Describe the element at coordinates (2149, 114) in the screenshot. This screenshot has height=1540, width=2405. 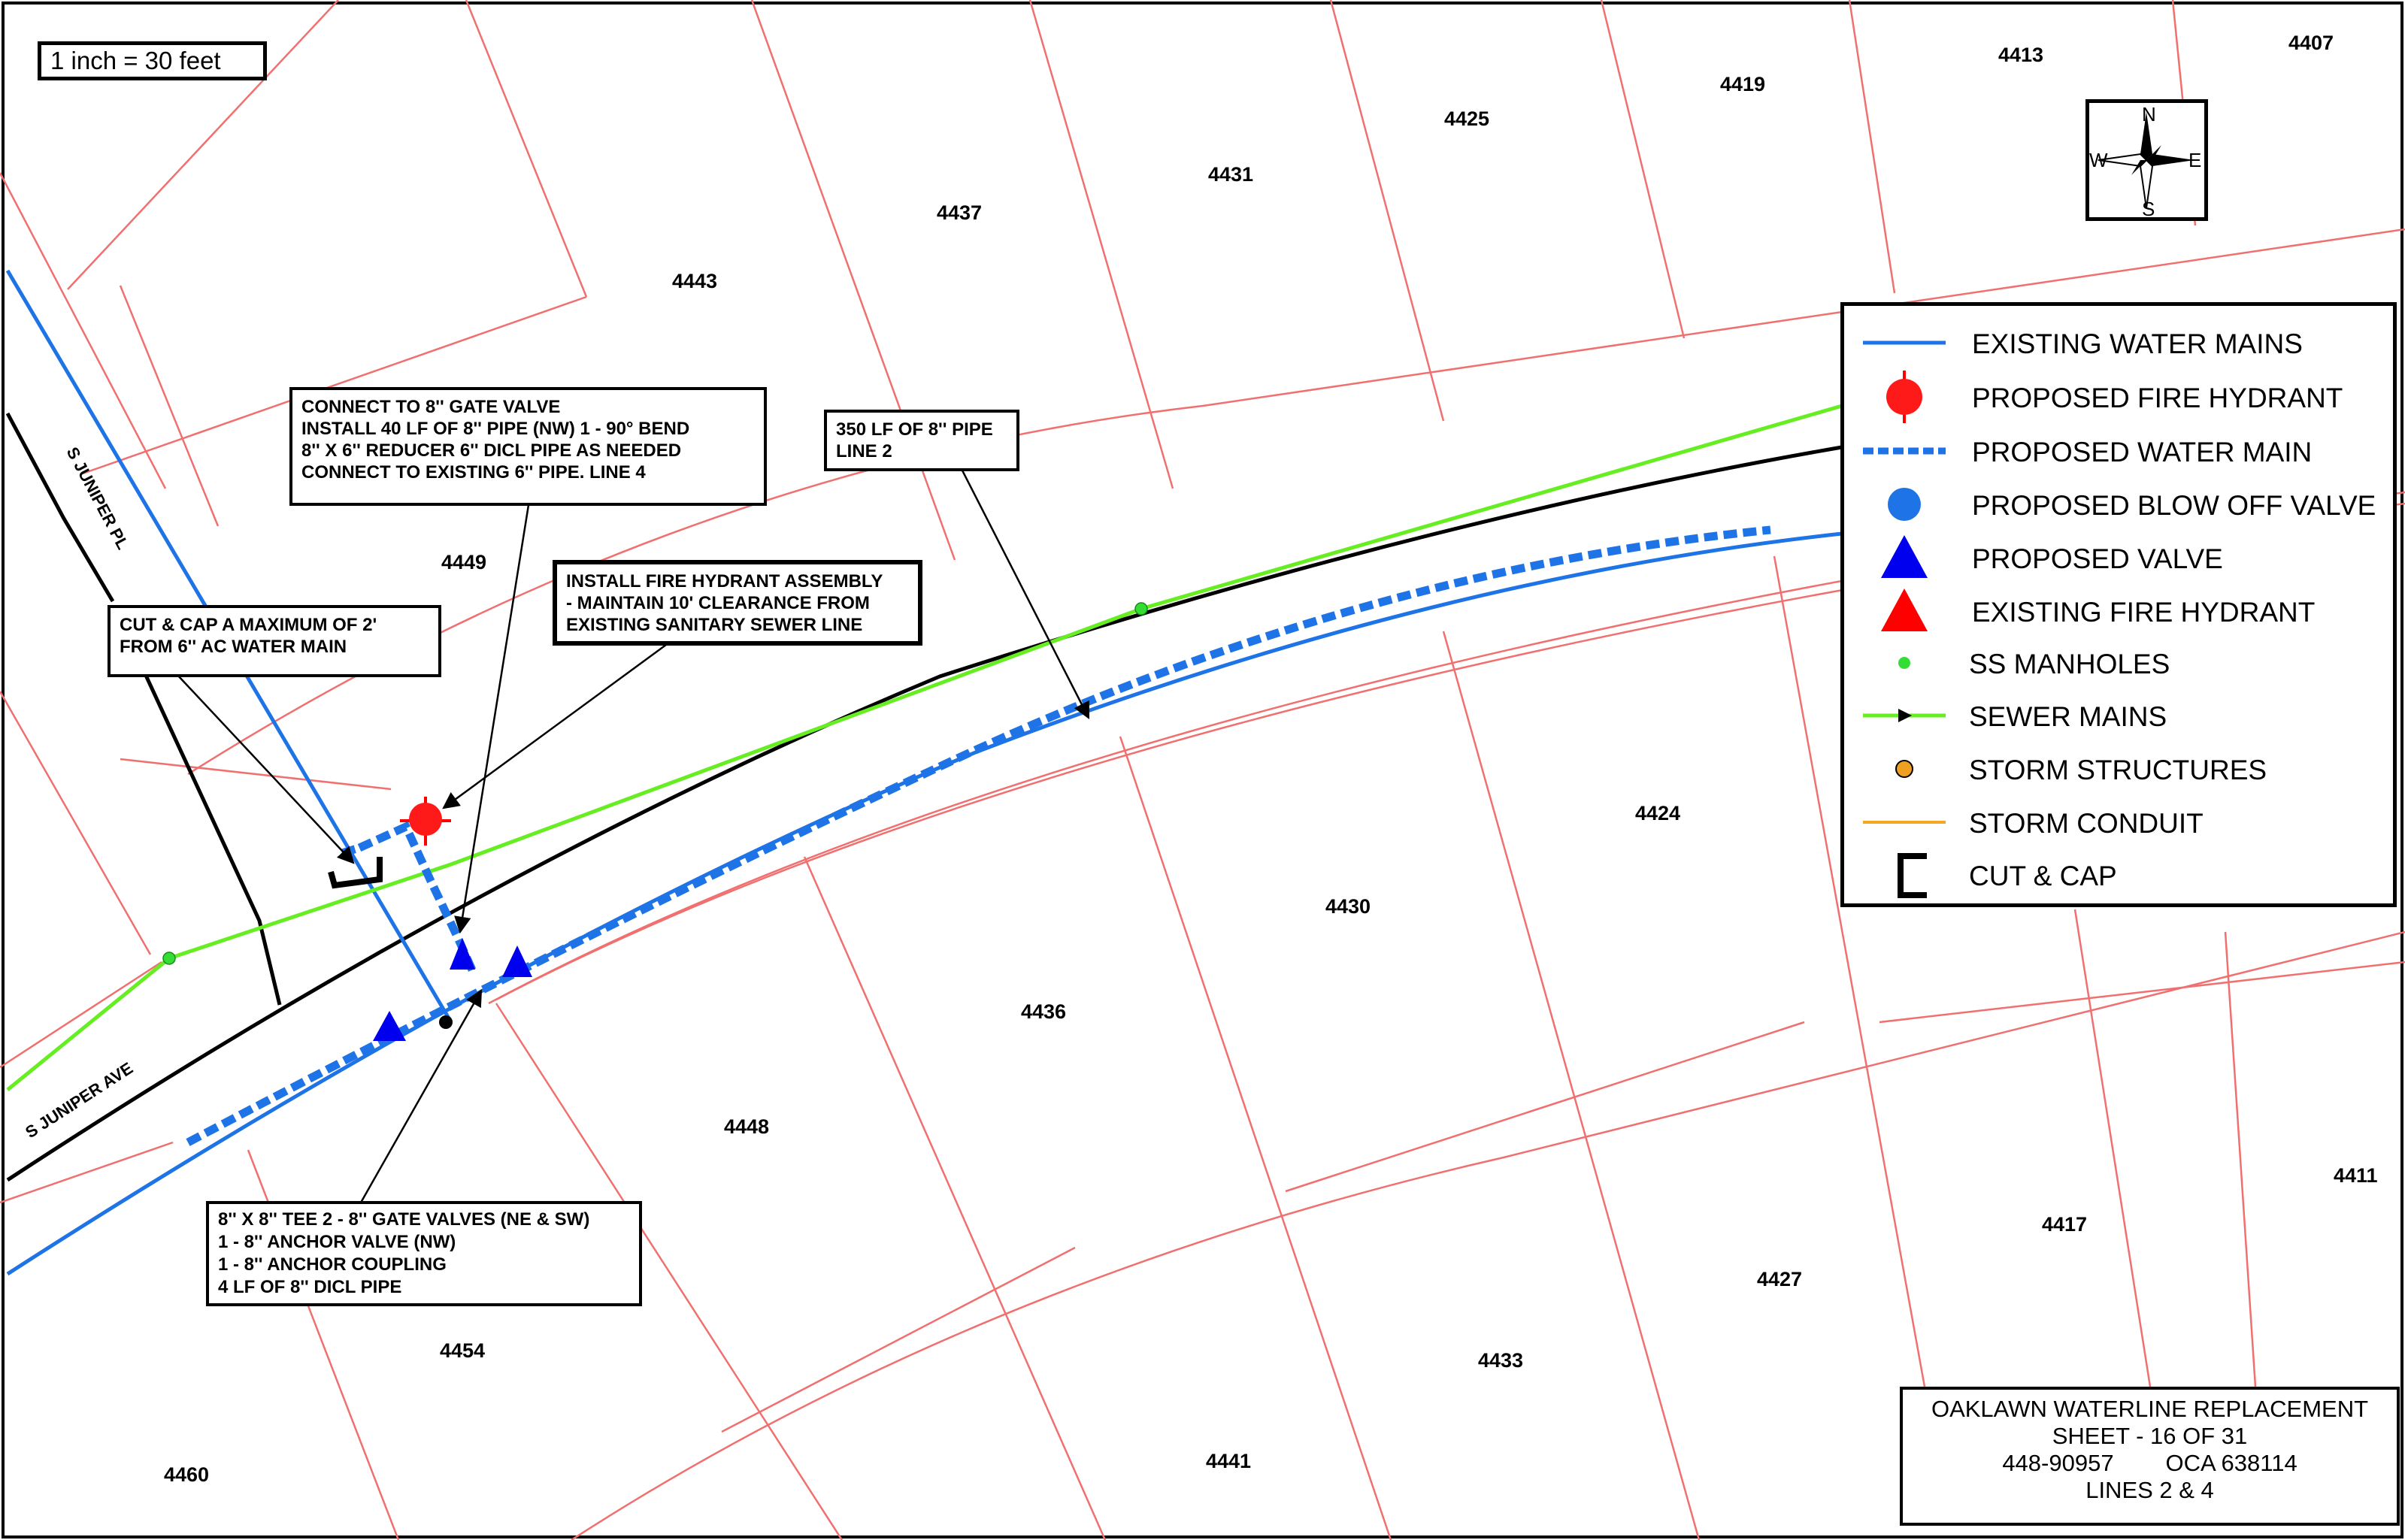
I see `compass-n-label: N` at that location.